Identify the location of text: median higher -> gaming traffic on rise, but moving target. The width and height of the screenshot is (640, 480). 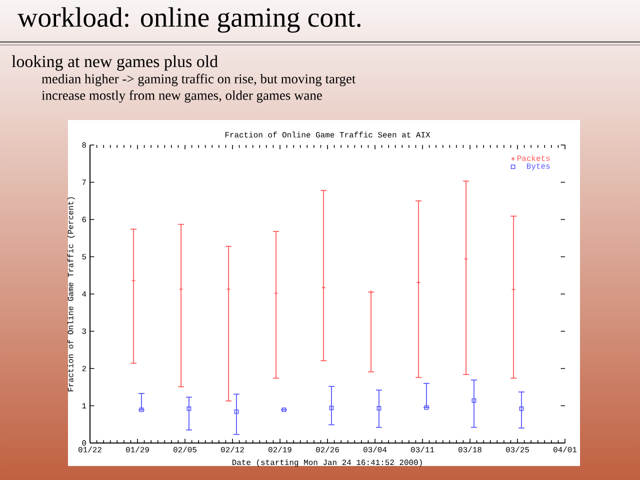
(199, 80).